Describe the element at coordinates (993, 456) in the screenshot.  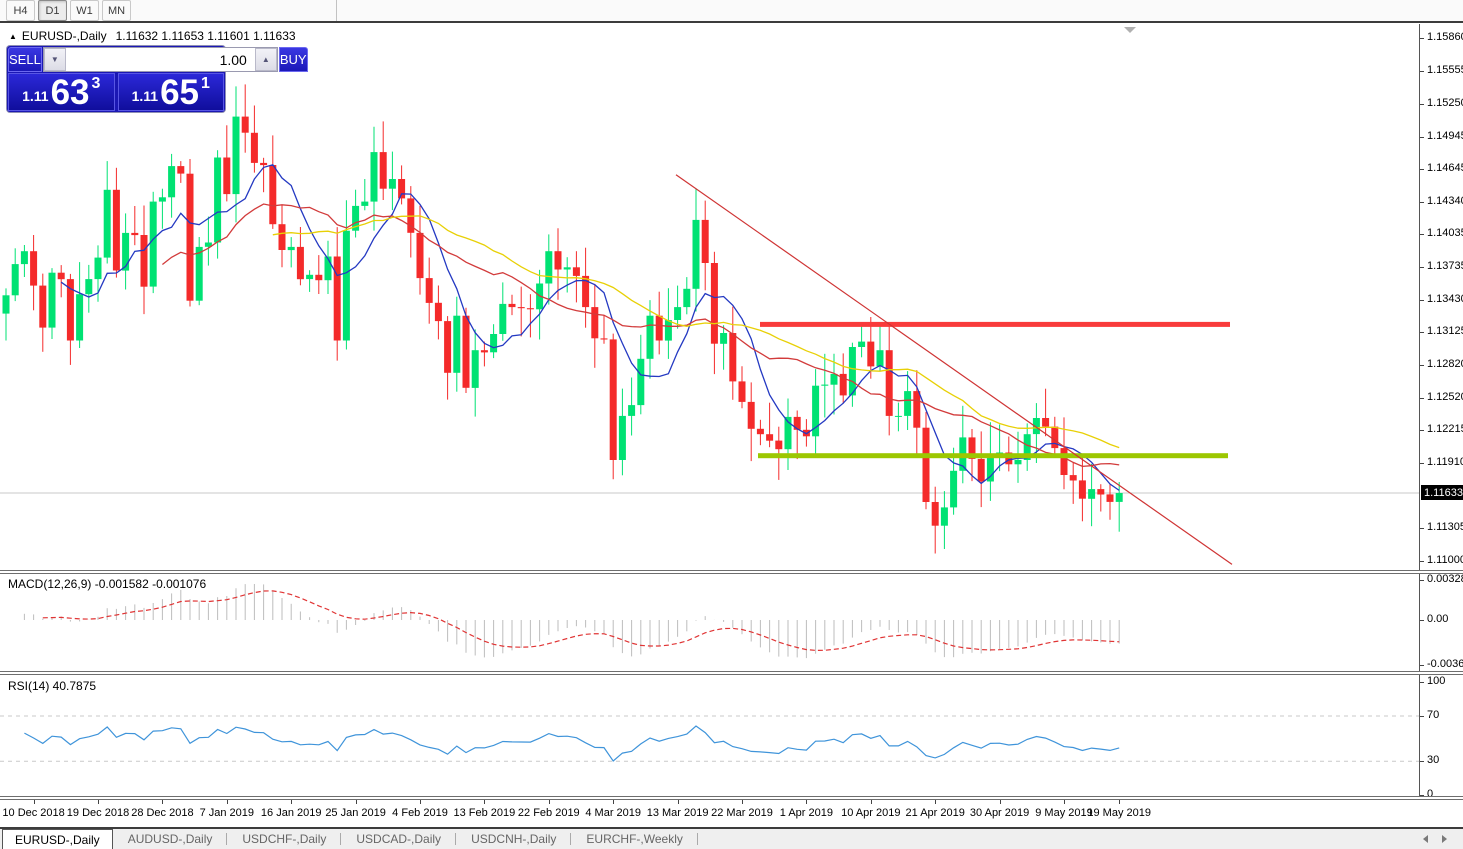
I see `support-line` at that location.